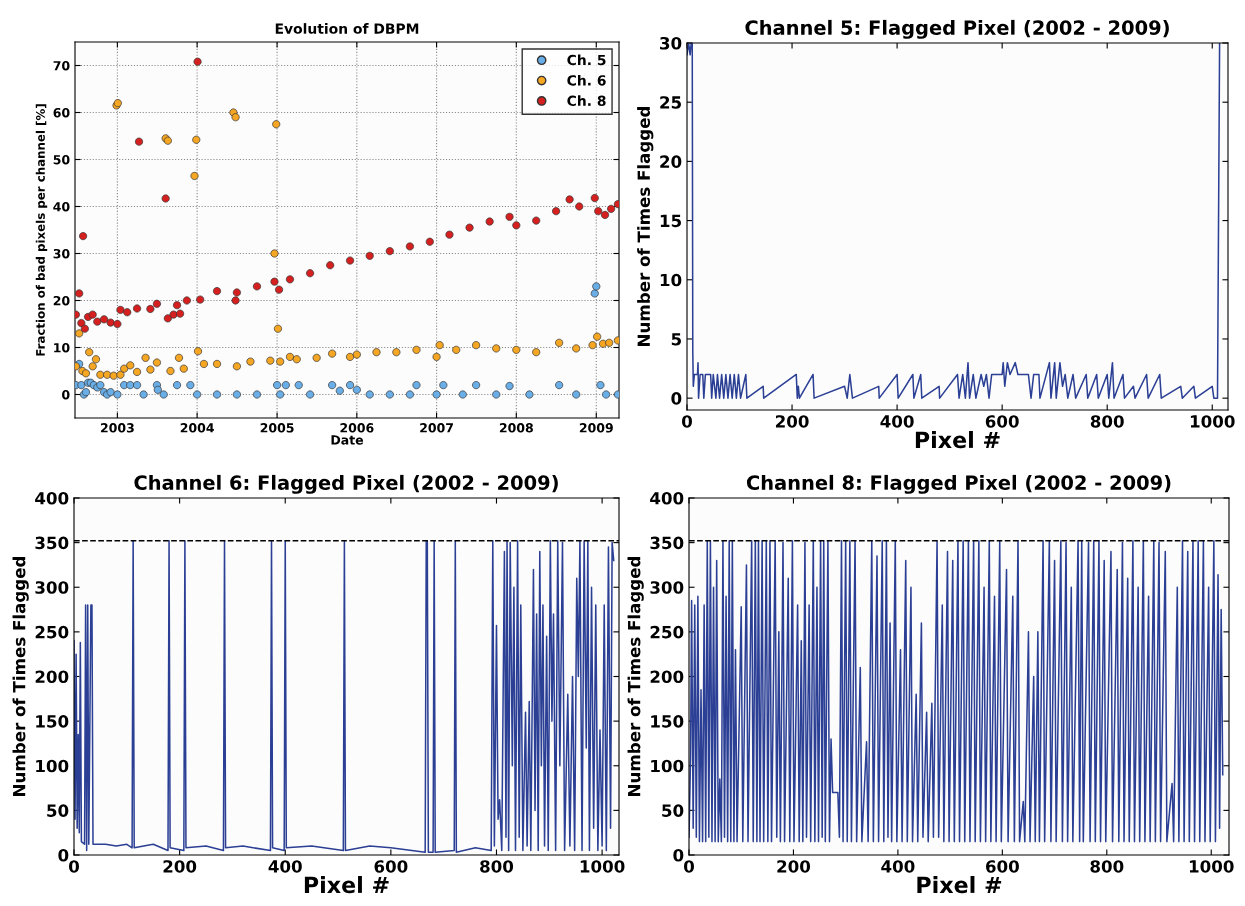 This screenshot has width=1245, height=906. What do you see at coordinates (357, 428) in the screenshot?
I see `x-tick-label: 2006` at bounding box center [357, 428].